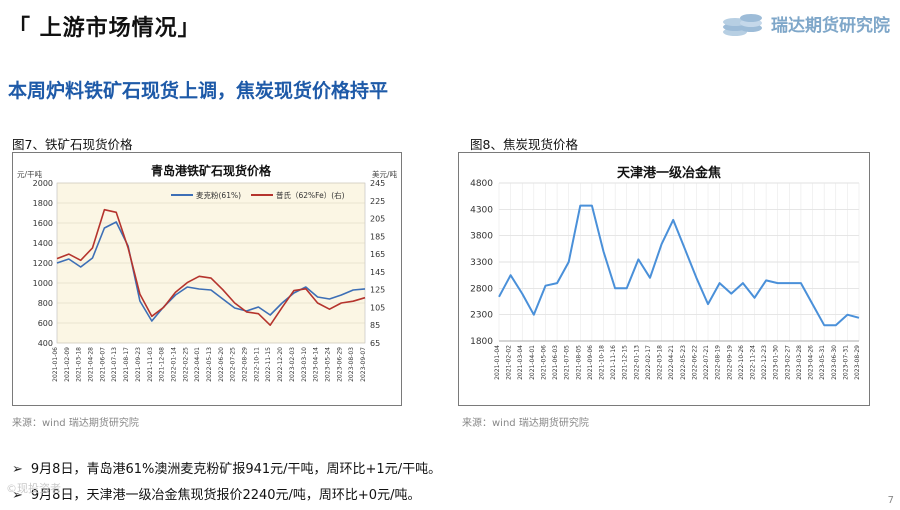  What do you see at coordinates (671, 362) in the screenshot?
I see `x-tick-label: 2022-04-21` at bounding box center [671, 362].